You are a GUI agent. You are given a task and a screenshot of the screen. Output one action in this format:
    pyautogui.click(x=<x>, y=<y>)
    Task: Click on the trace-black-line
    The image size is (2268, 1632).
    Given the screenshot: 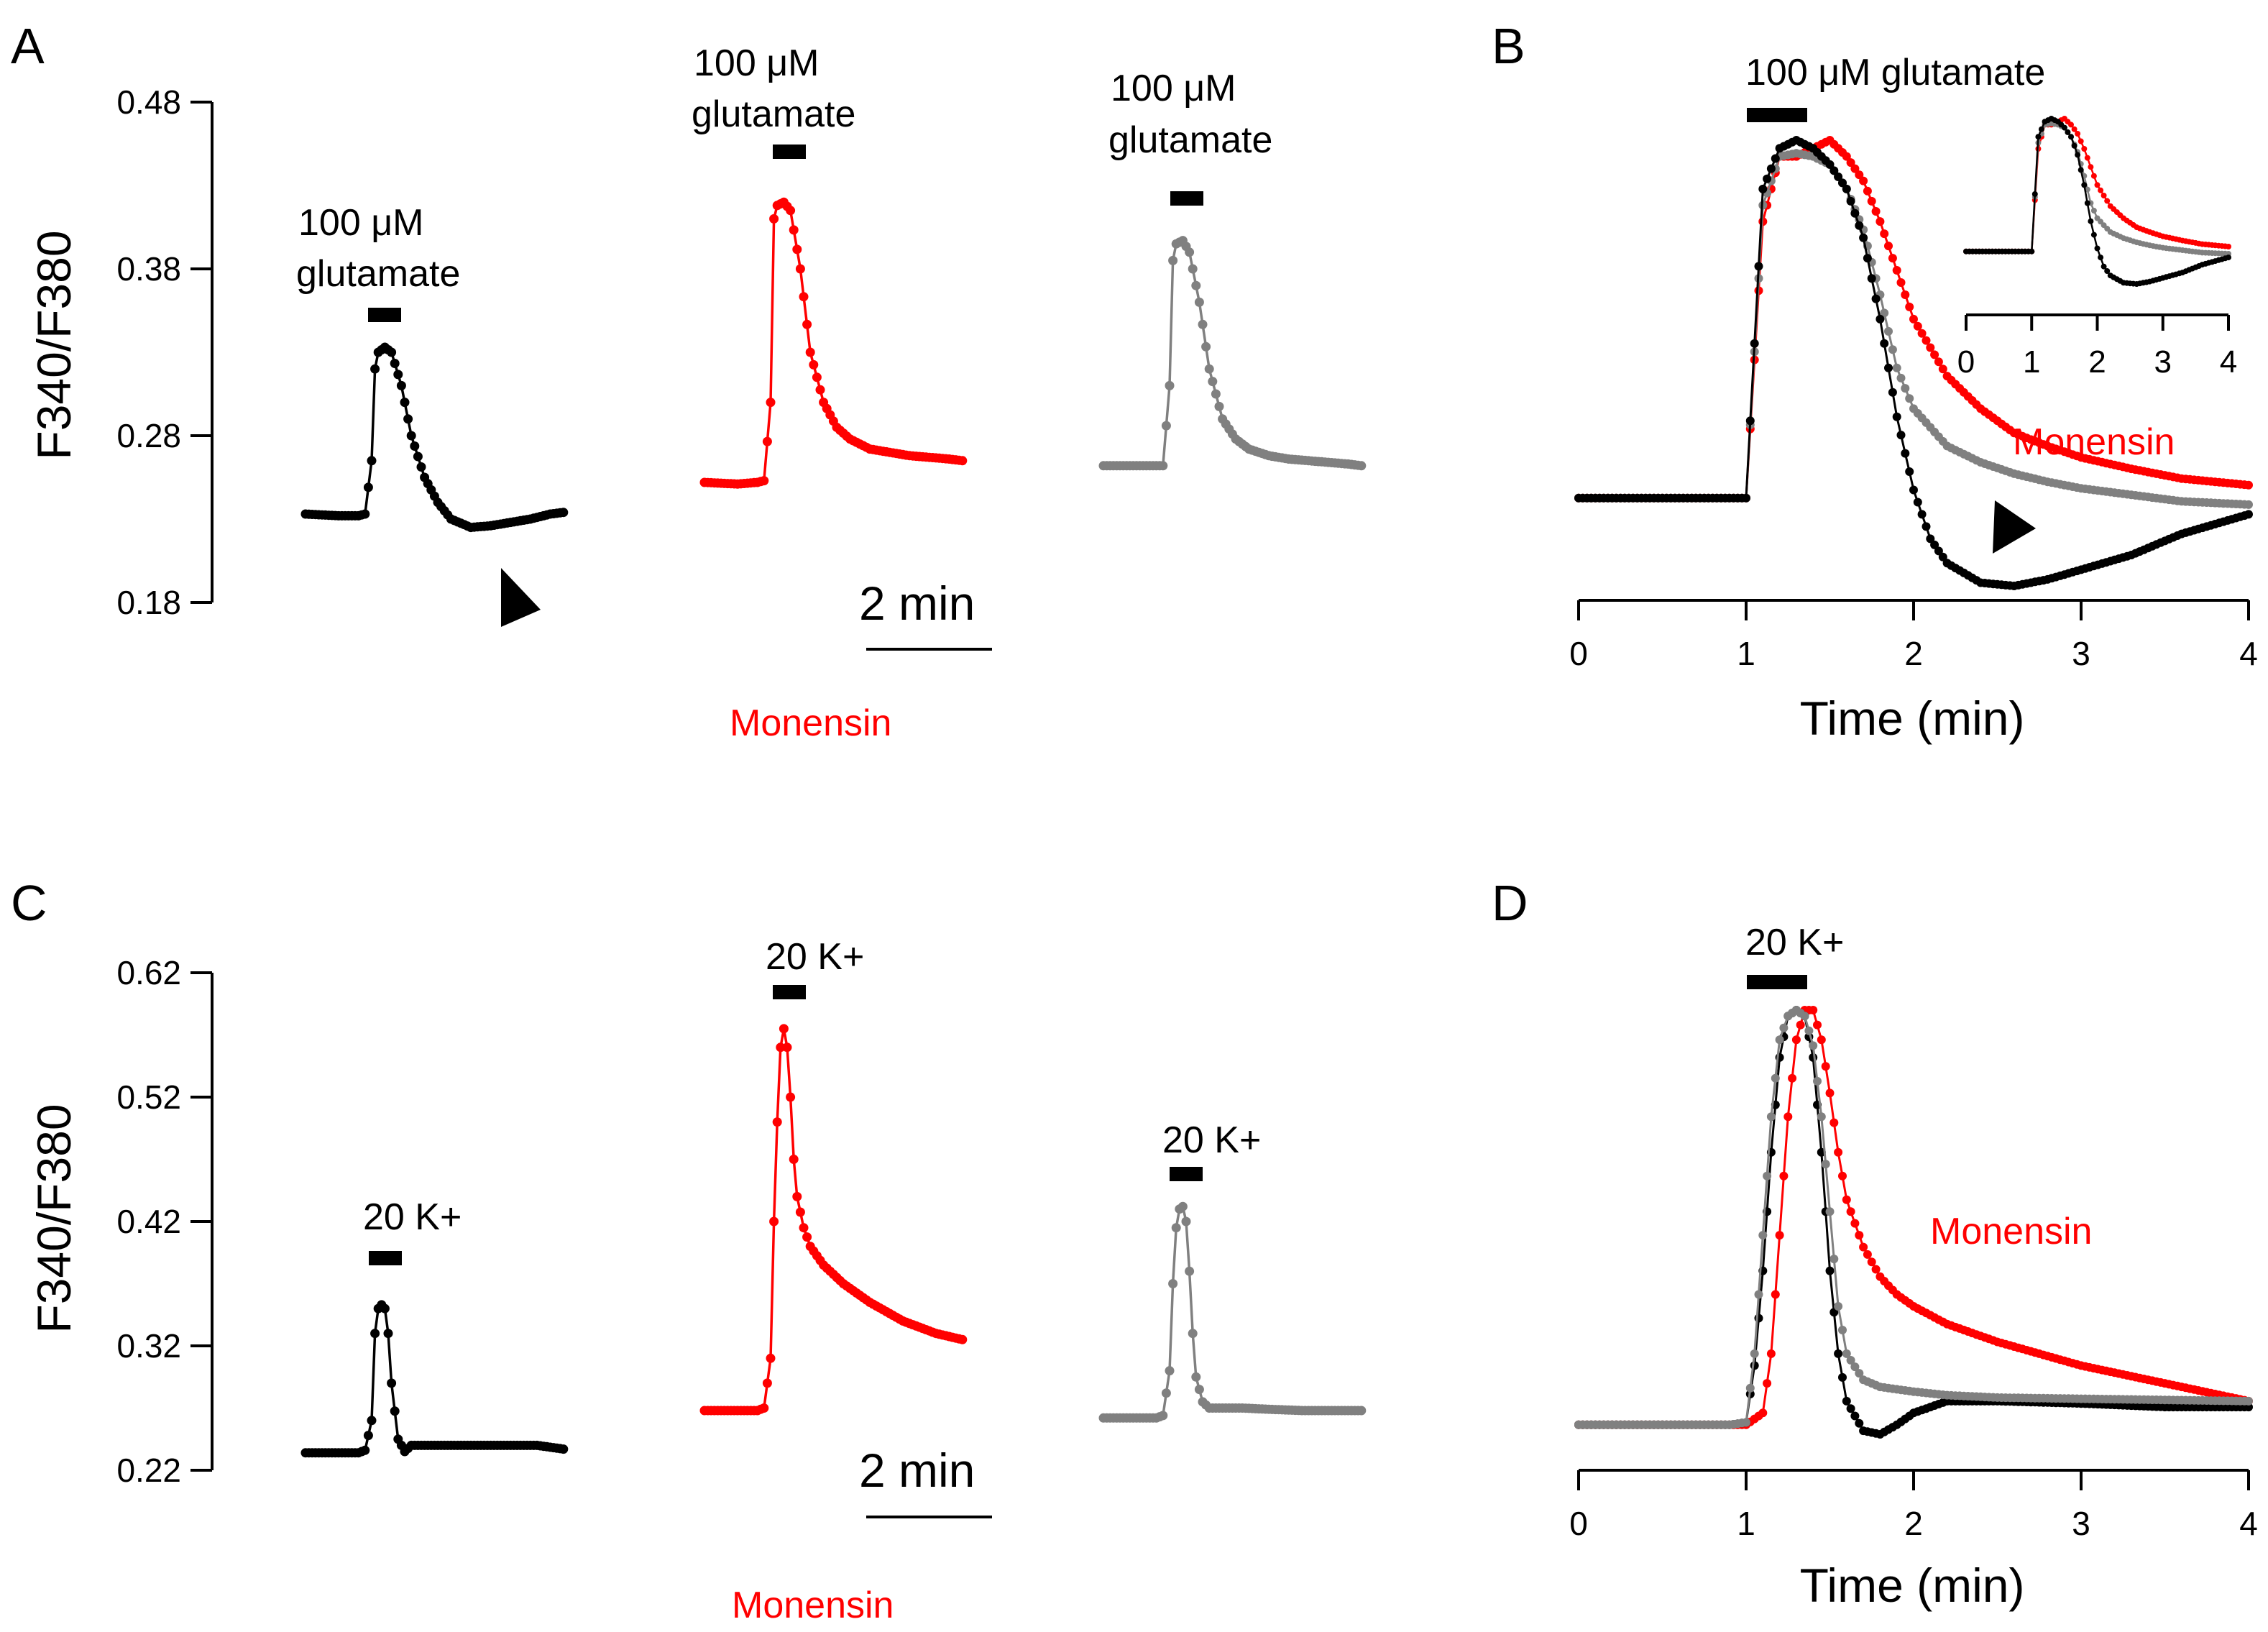 What is the action you would take?
    pyautogui.click(x=1914, y=1222)
    